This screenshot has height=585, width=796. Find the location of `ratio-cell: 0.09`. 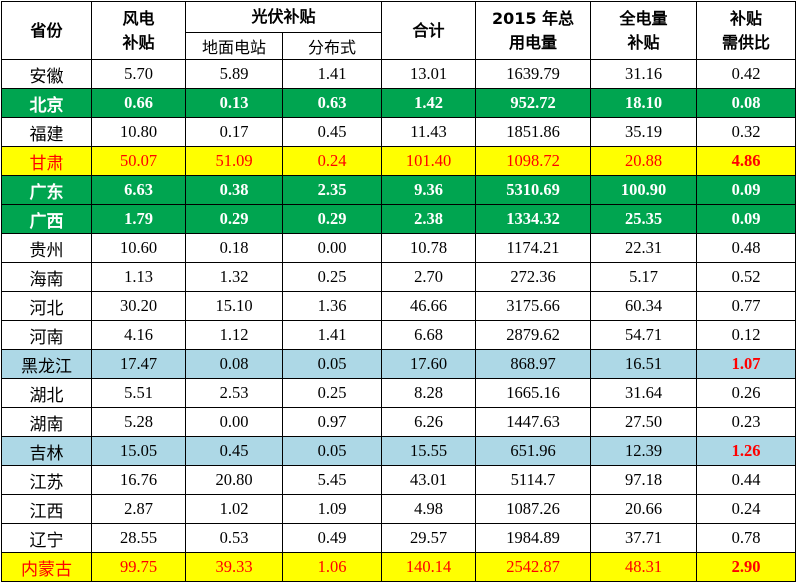

ratio-cell: 0.09 is located at coordinates (746, 219).